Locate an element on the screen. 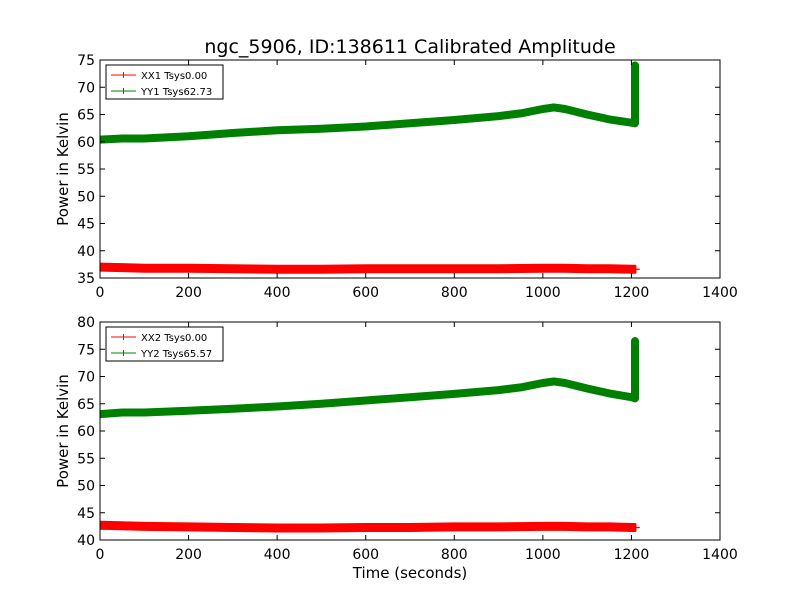 Image resolution: width=800 pixels, height=600 pixels. legend: XX2 Tsys0.00 YY2 Tsys65.57 is located at coordinates (164, 344).